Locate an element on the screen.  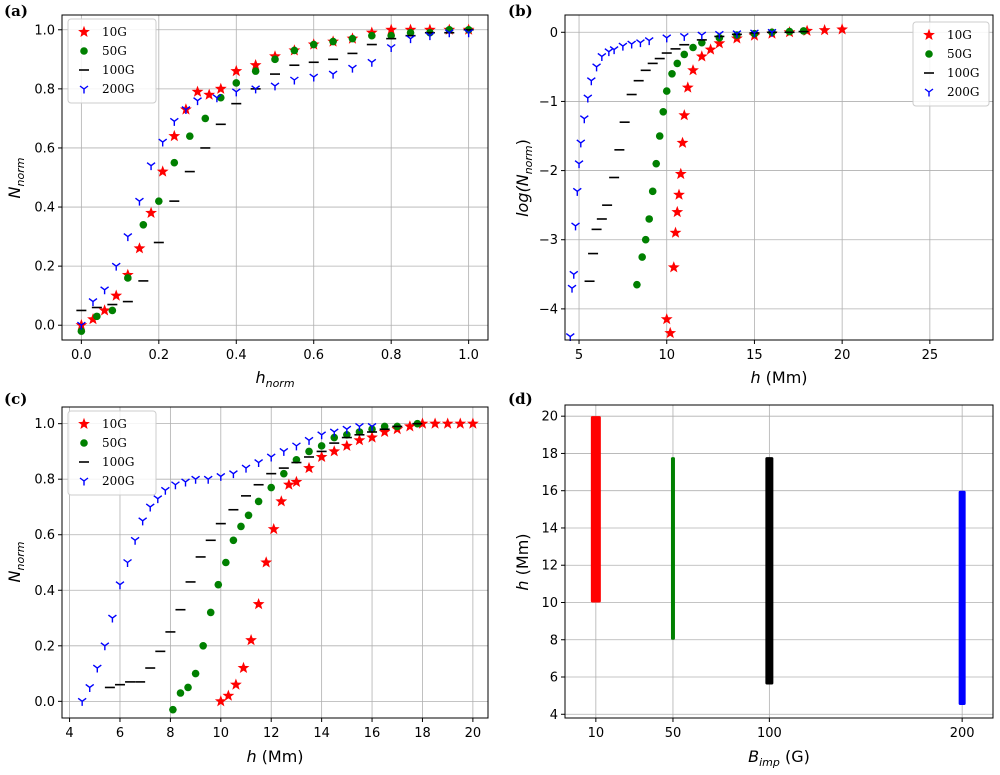
x-tick-label: 4 is located at coordinates (69, 733).